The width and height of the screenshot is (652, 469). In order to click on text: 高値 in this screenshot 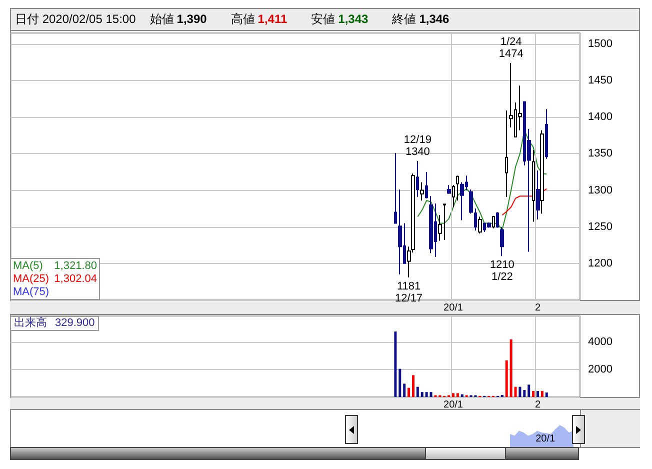, I will do `click(242, 19)`.